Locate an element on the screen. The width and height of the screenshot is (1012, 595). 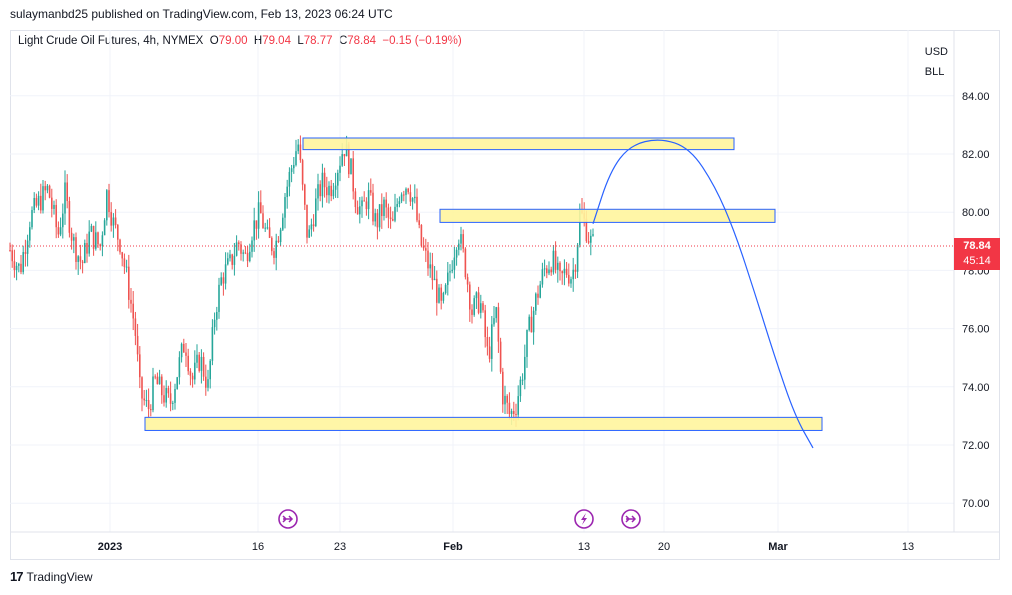
bar-countdown: 45:14 is located at coordinates (977, 261).